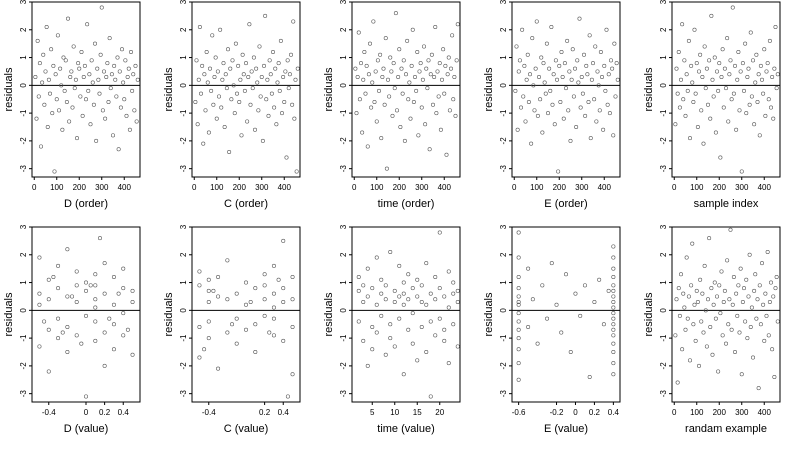  I want to click on x-tick-label: 100, so click(697, 412).